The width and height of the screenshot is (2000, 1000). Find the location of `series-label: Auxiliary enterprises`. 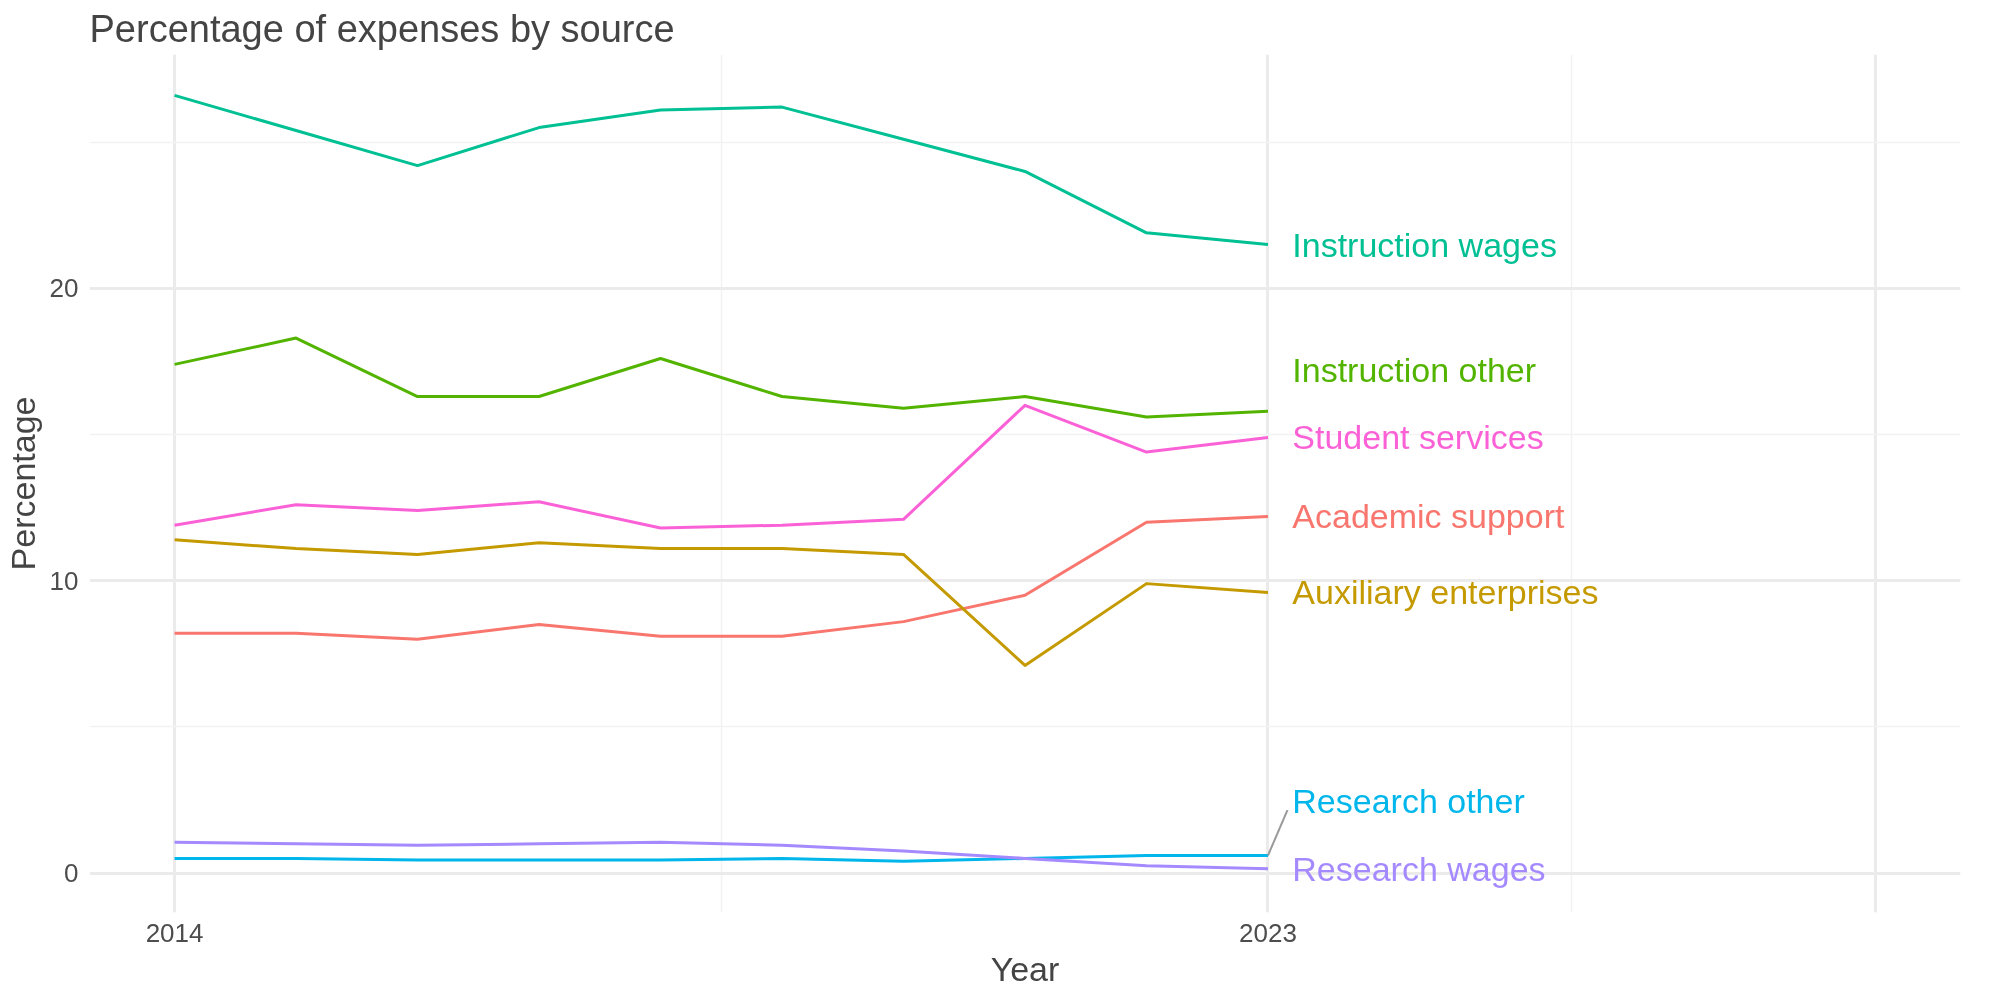

series-label: Auxiliary enterprises is located at coordinates (1445, 592).